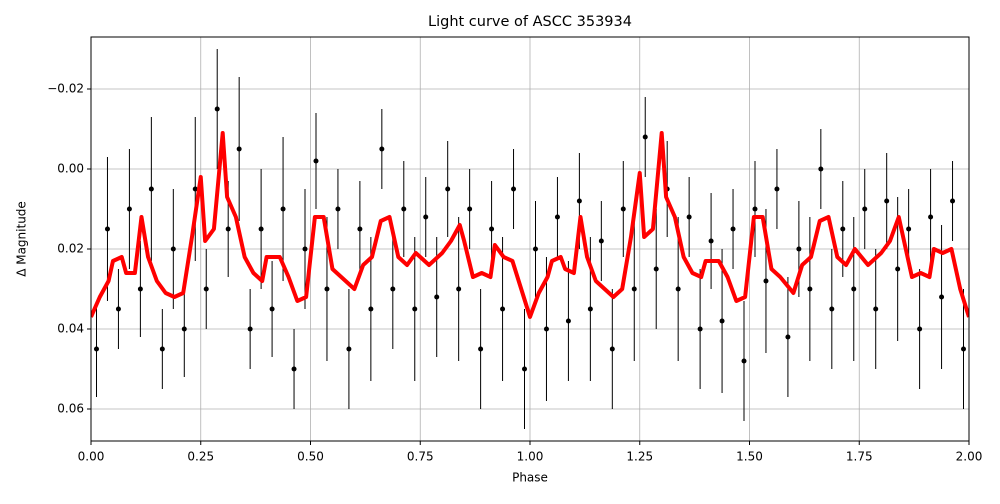  Describe the element at coordinates (530, 478) in the screenshot. I see `x-axis-label: Phase` at that location.